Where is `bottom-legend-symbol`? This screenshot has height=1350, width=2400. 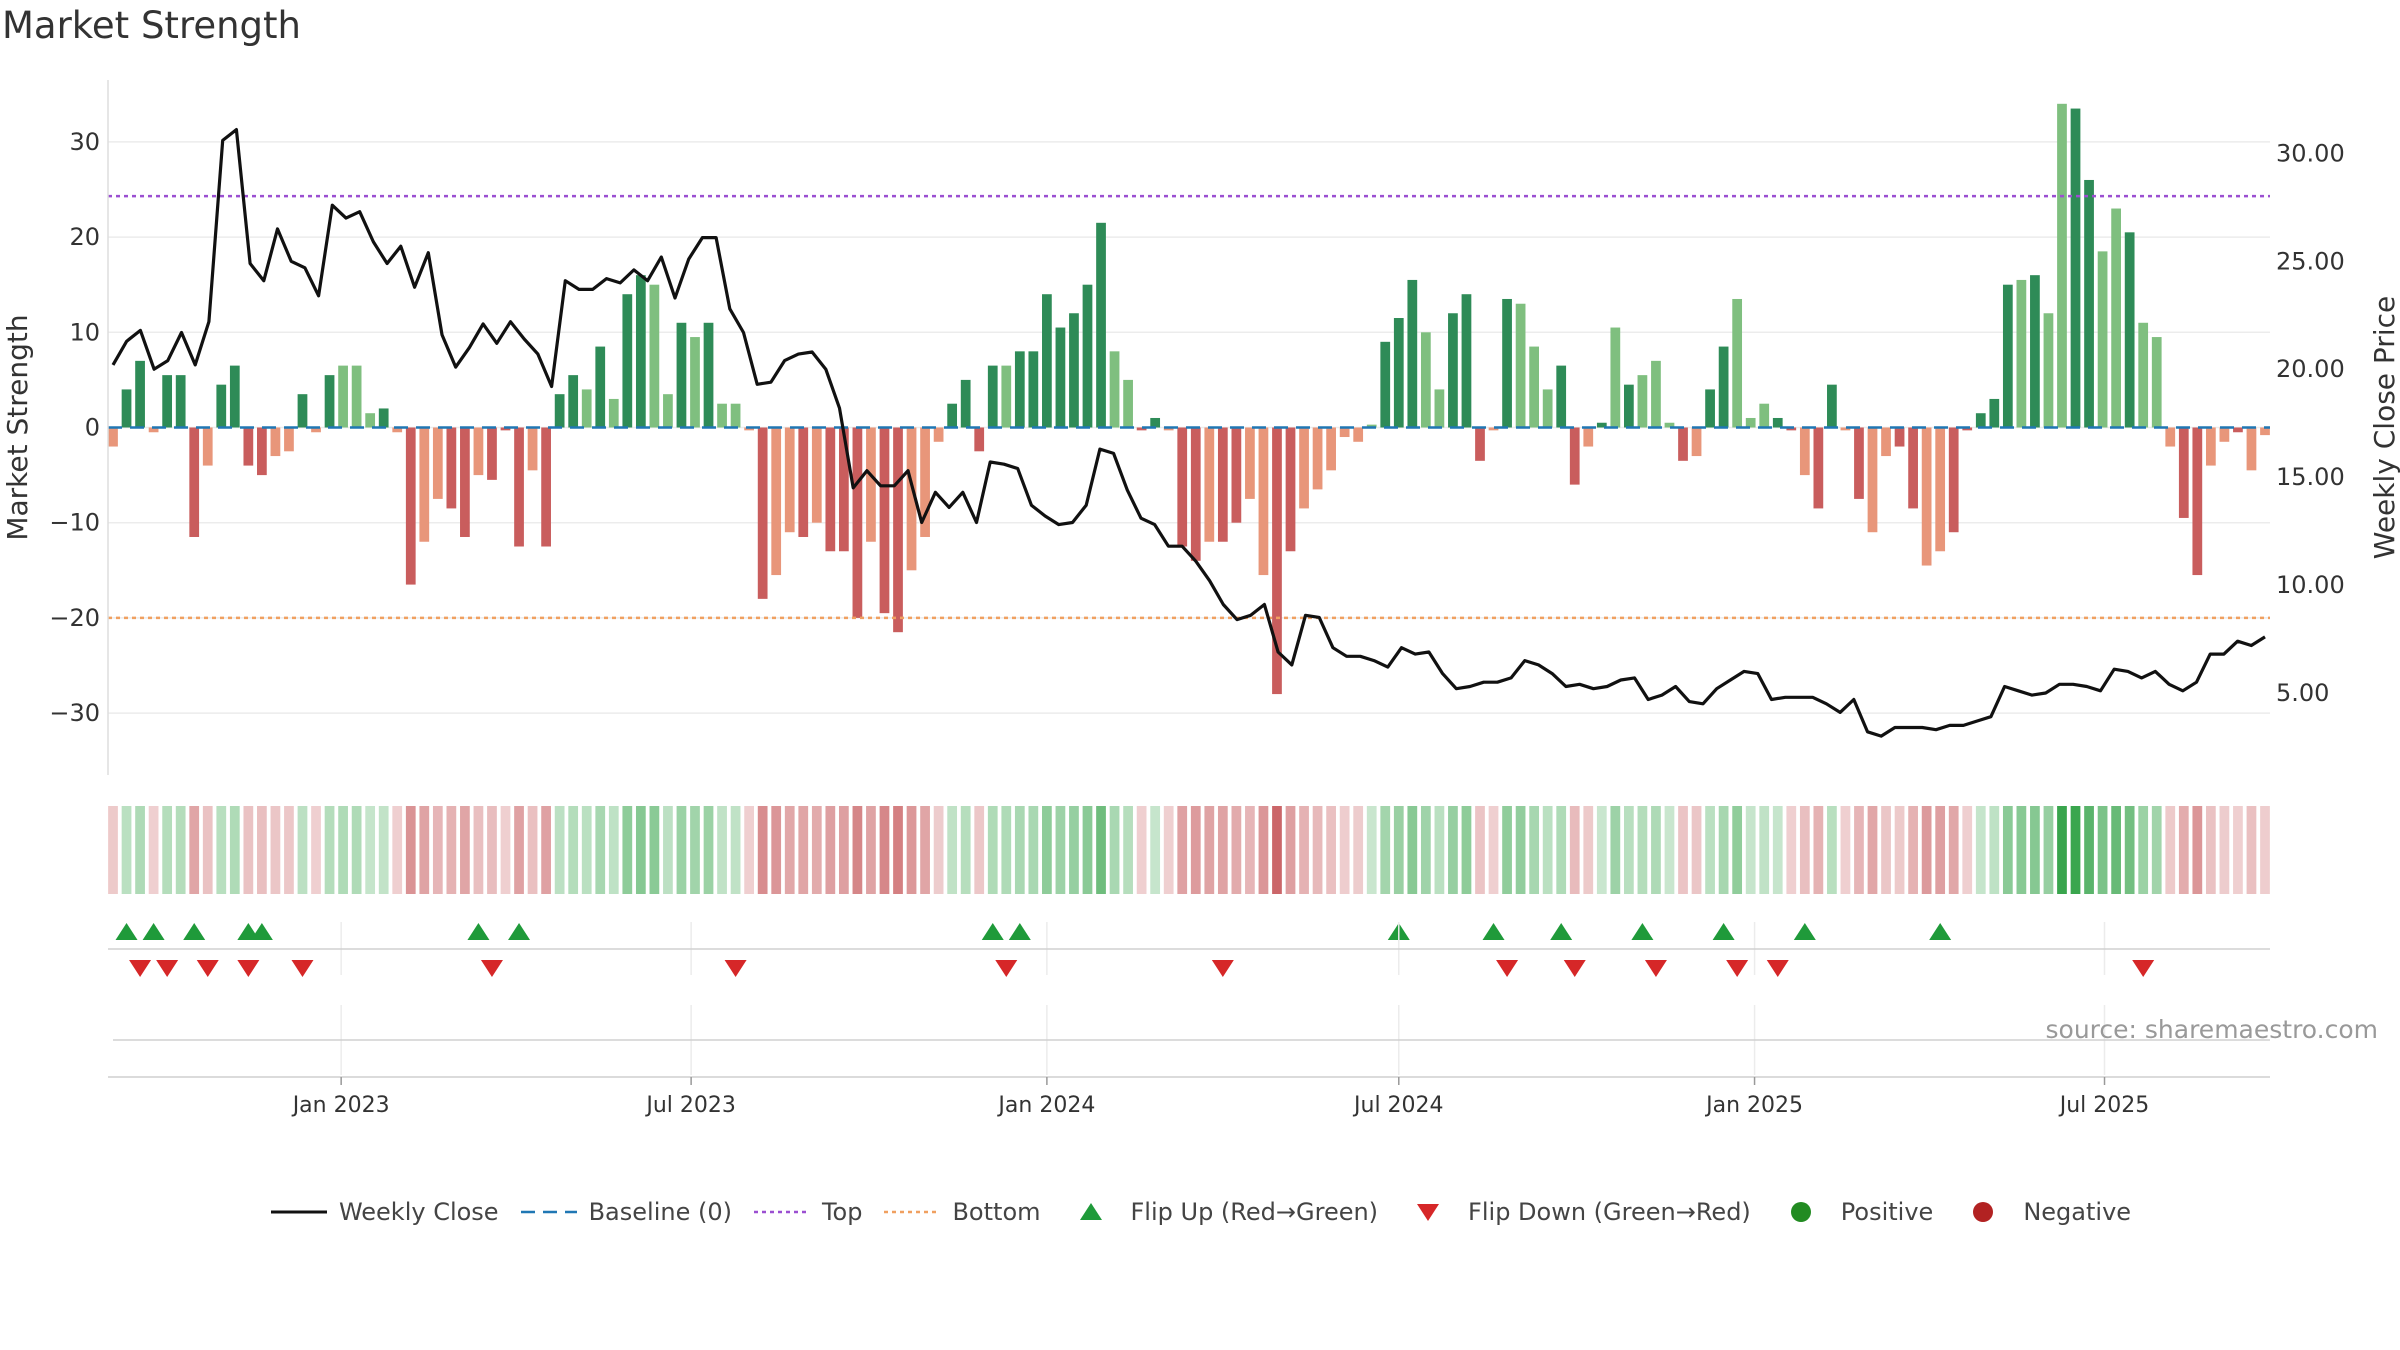 bottom-legend-symbol is located at coordinates (912, 1212).